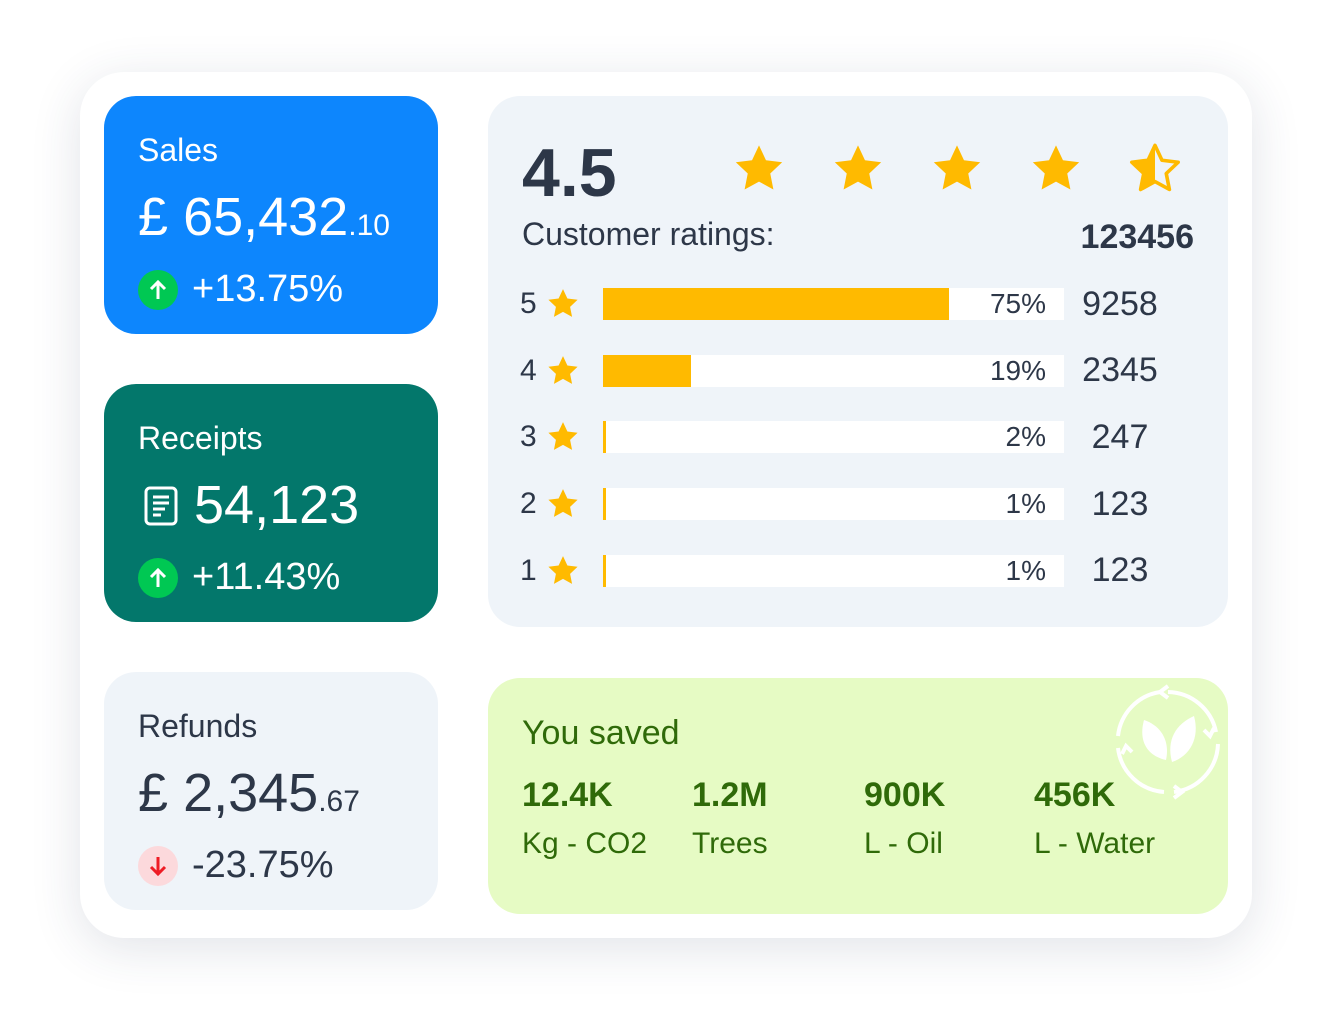 This screenshot has width=1334, height=1028. I want to click on rating-star-number: 5, so click(528, 303).